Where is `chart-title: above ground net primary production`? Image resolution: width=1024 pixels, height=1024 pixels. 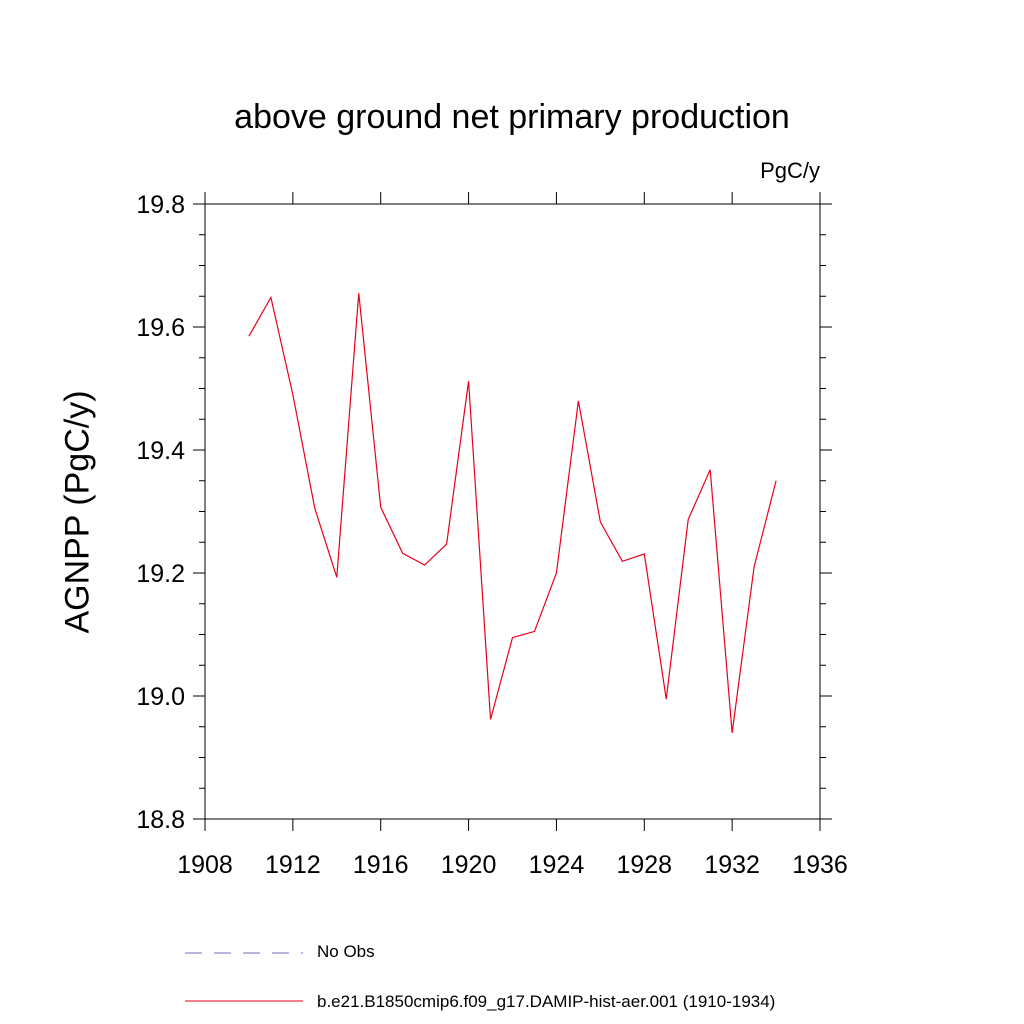
chart-title: above ground net primary production is located at coordinates (512, 117).